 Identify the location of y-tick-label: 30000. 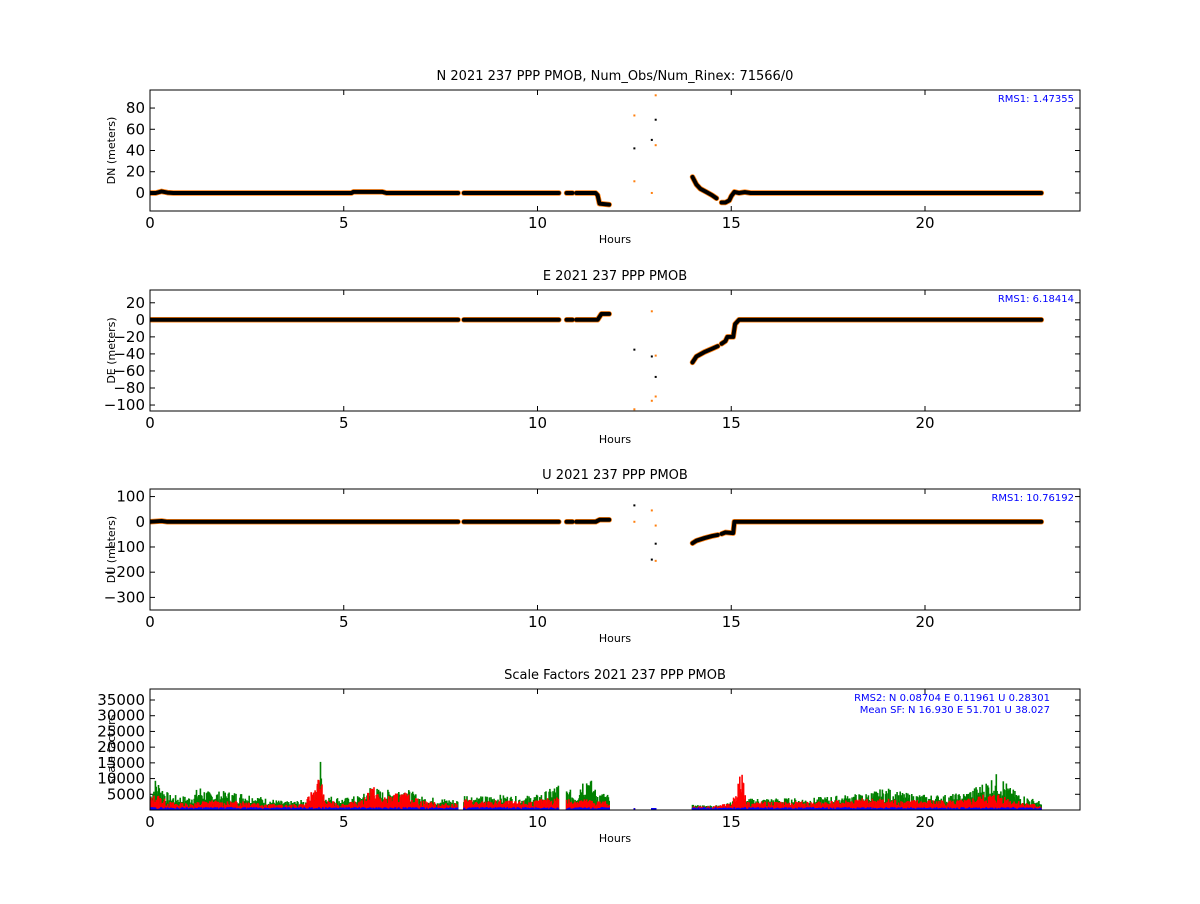
(121, 716).